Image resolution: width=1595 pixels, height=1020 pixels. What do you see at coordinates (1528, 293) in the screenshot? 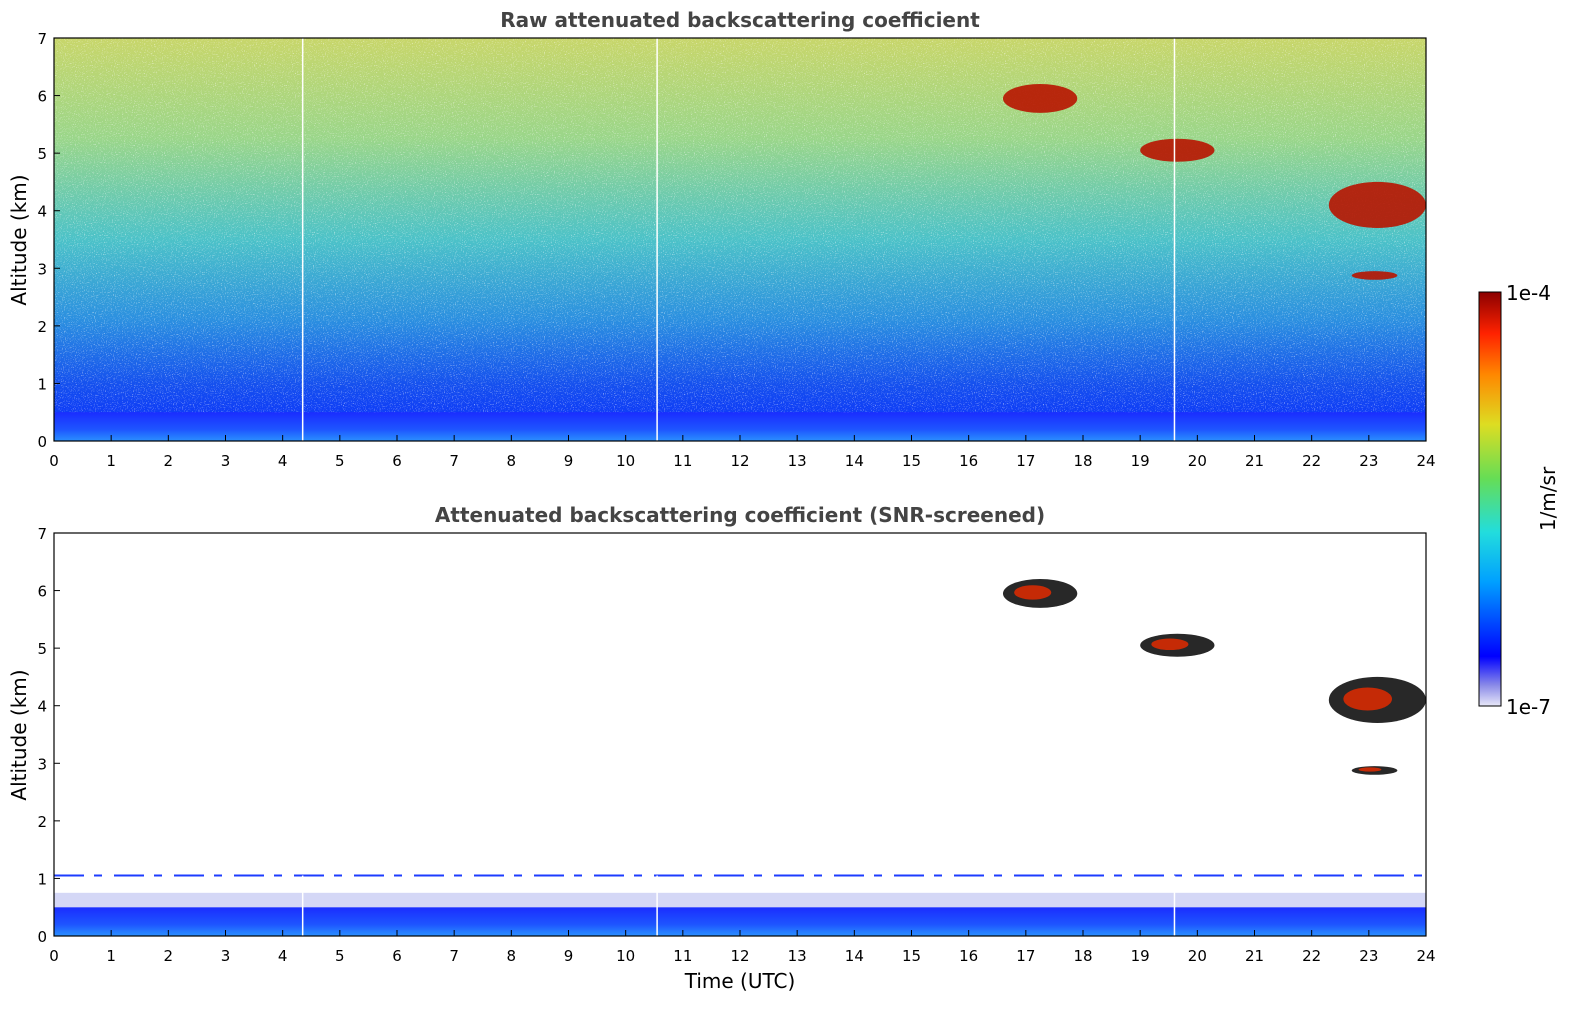
I see `colorbar-max-label: 1e-4` at bounding box center [1528, 293].